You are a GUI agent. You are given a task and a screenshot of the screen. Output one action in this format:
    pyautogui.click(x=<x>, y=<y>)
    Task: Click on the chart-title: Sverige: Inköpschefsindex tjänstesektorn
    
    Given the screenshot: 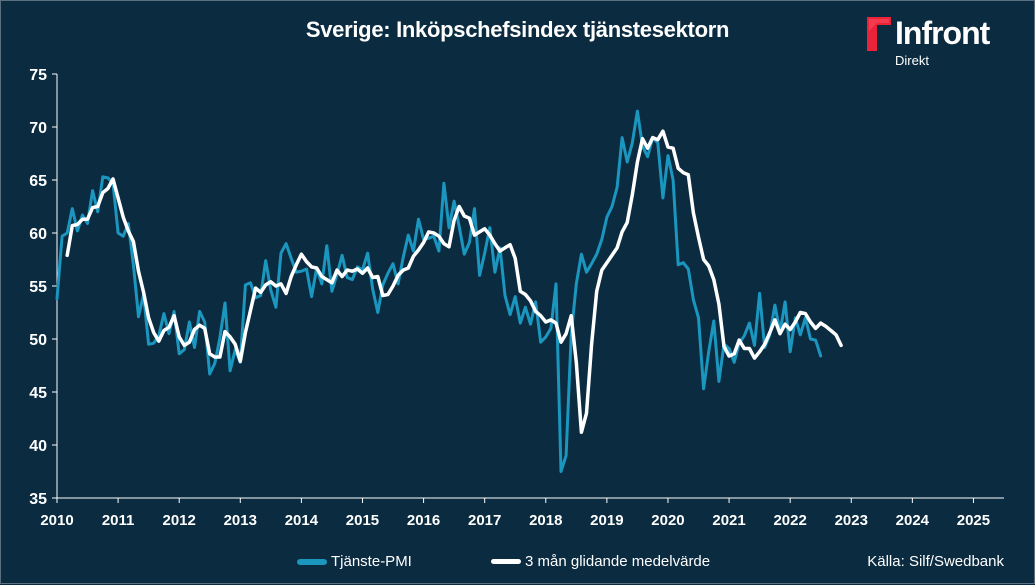 What is the action you would take?
    pyautogui.click(x=517, y=29)
    